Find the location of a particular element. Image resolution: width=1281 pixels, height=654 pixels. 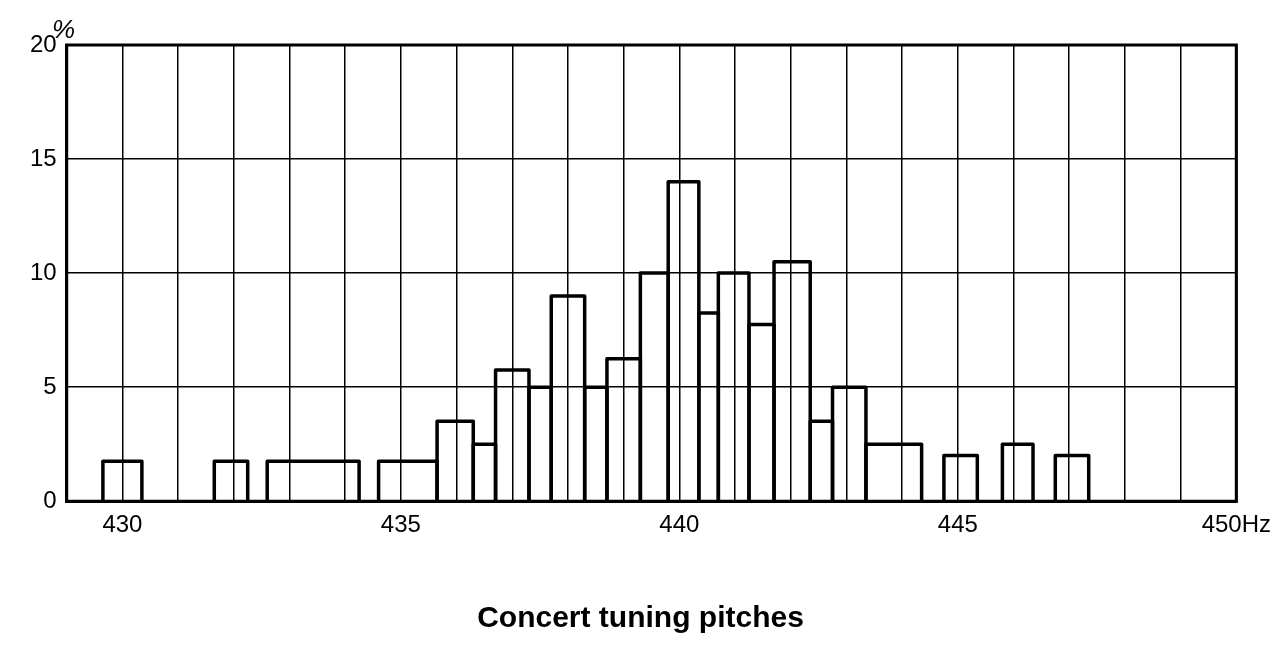

x-tick-label: 445 is located at coordinates (957, 524).